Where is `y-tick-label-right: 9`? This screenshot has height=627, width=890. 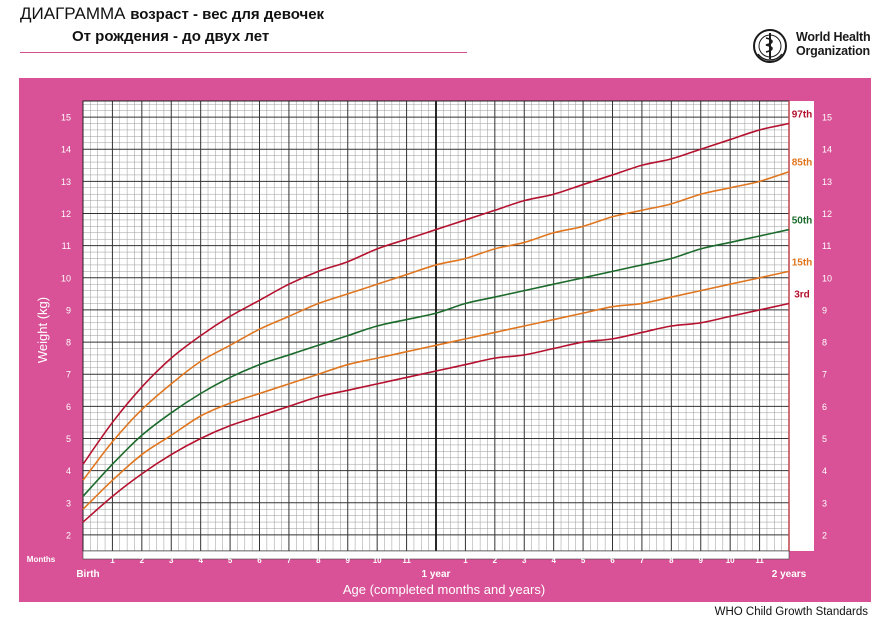 y-tick-label-right: 9 is located at coordinates (824, 310).